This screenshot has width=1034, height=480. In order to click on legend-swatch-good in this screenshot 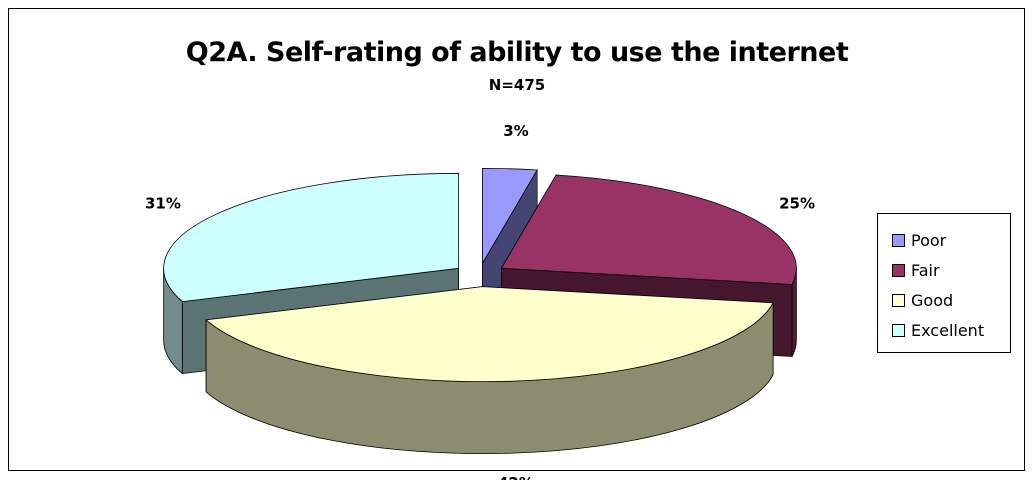, I will do `click(898, 300)`.